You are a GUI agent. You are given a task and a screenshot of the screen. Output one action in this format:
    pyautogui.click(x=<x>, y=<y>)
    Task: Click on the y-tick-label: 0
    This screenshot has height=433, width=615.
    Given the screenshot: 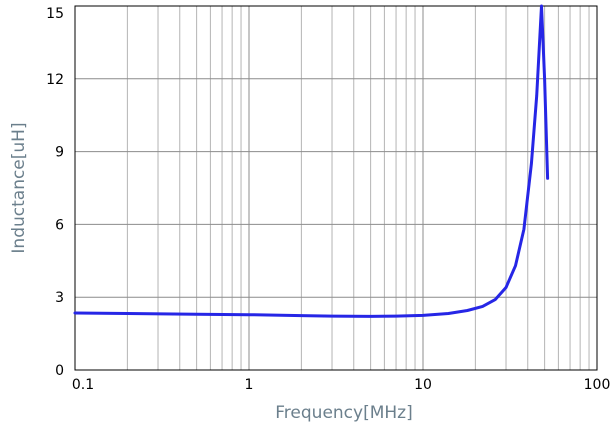 What is the action you would take?
    pyautogui.click(x=59, y=371)
    